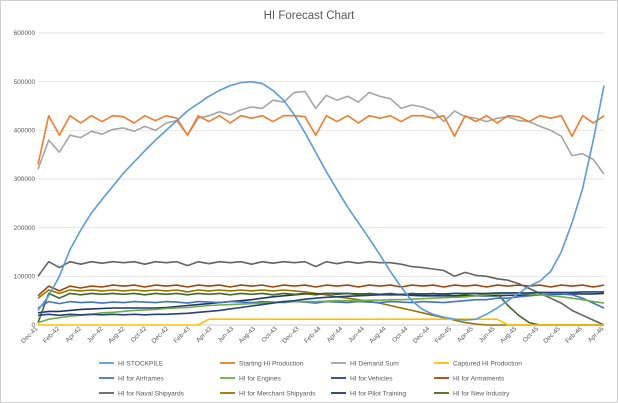 The width and height of the screenshot is (618, 403). What do you see at coordinates (248, 335) in the screenshot?
I see `x-tick-label: Aug-43` at bounding box center [248, 335].